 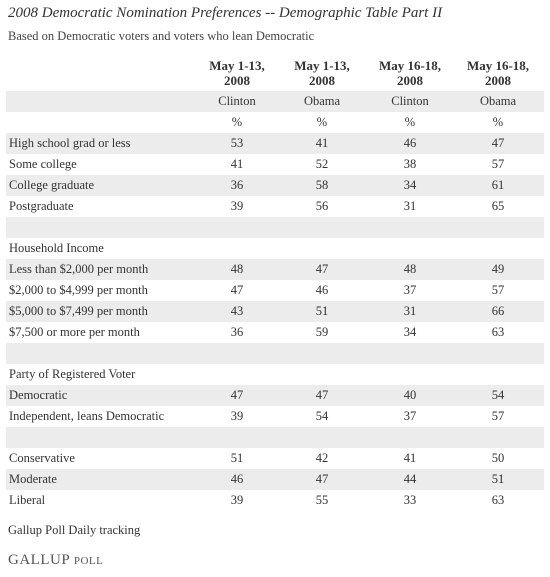 I want to click on cell: 56, so click(x=322, y=206).